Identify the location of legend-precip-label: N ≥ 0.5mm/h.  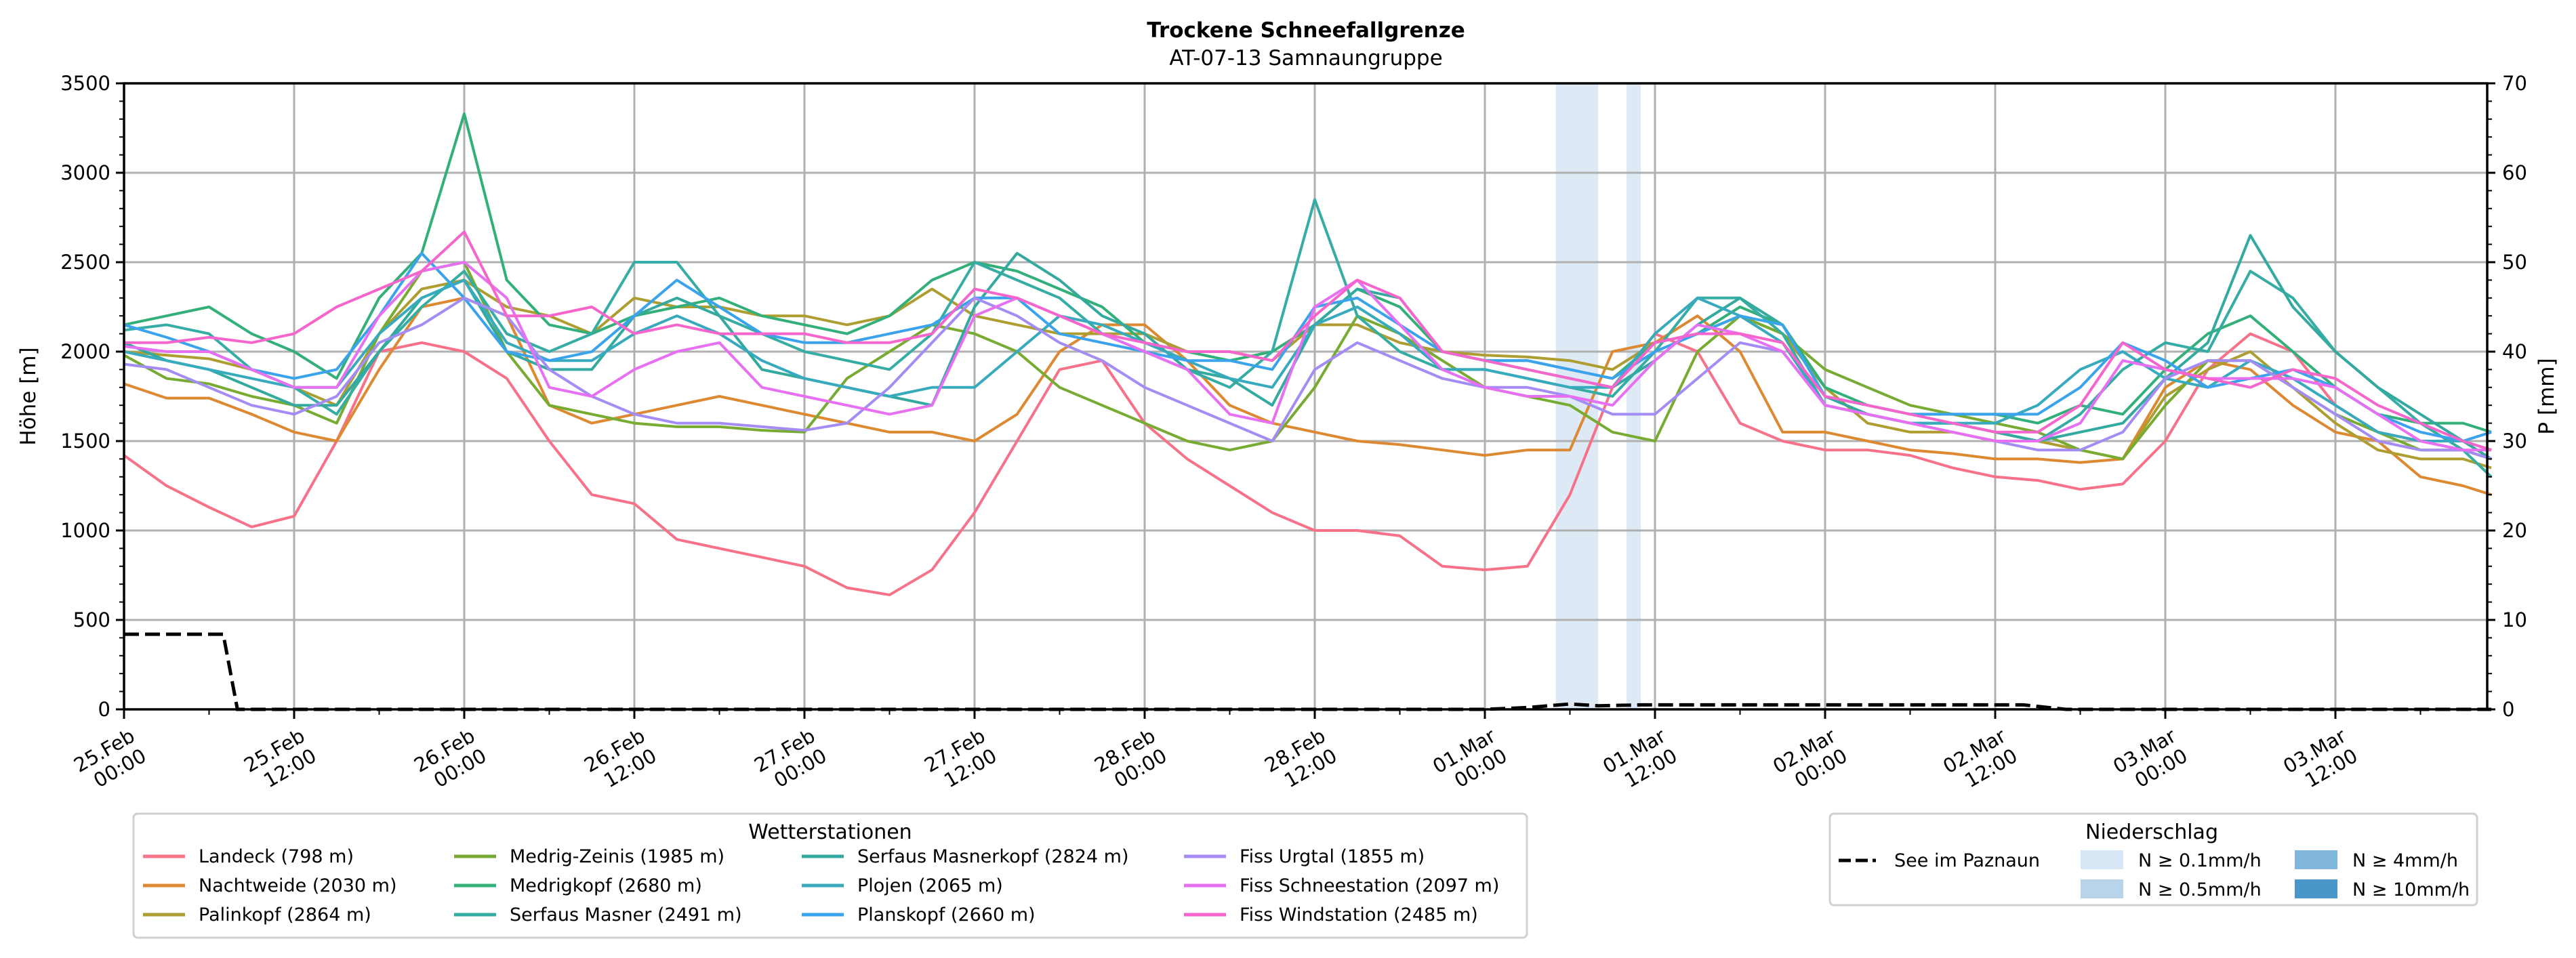
(2200, 889).